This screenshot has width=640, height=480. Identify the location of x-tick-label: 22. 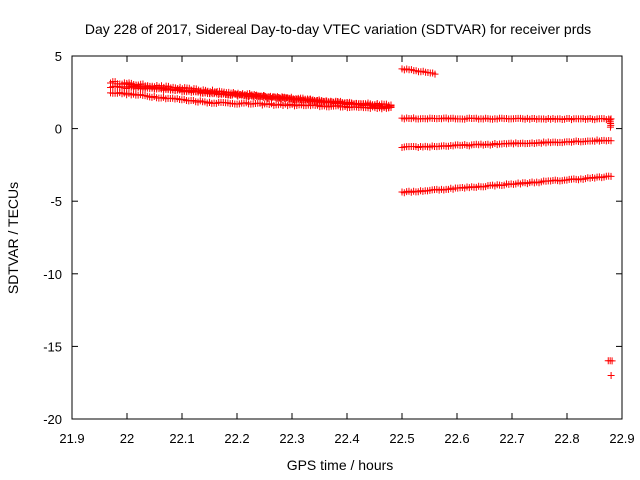
(127, 438).